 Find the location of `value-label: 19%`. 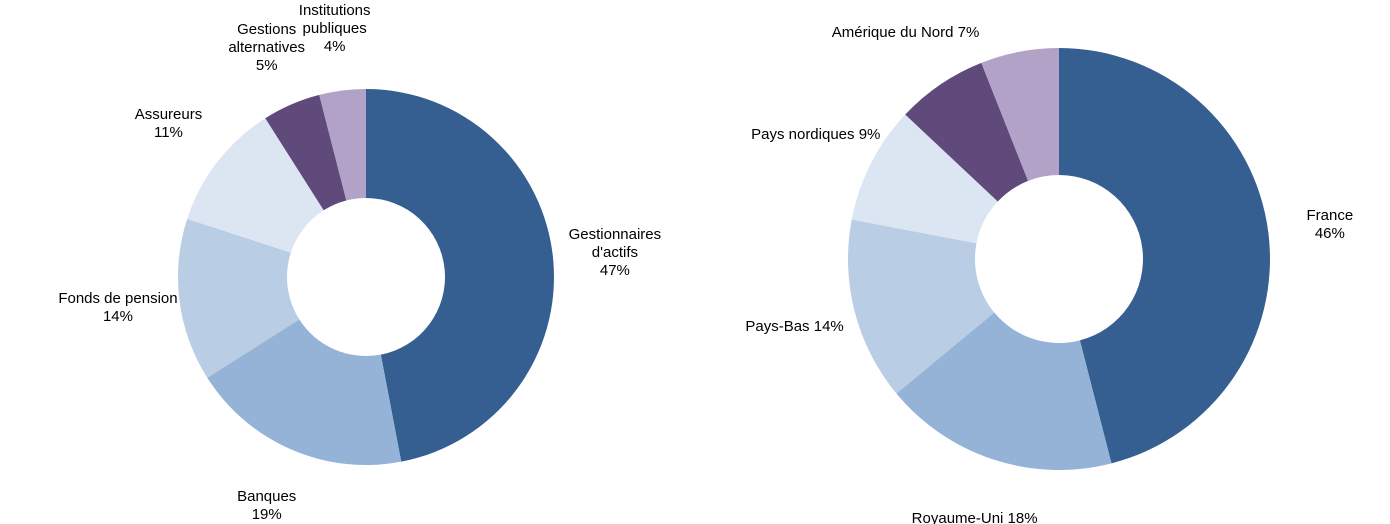

value-label: 19% is located at coordinates (266, 515).